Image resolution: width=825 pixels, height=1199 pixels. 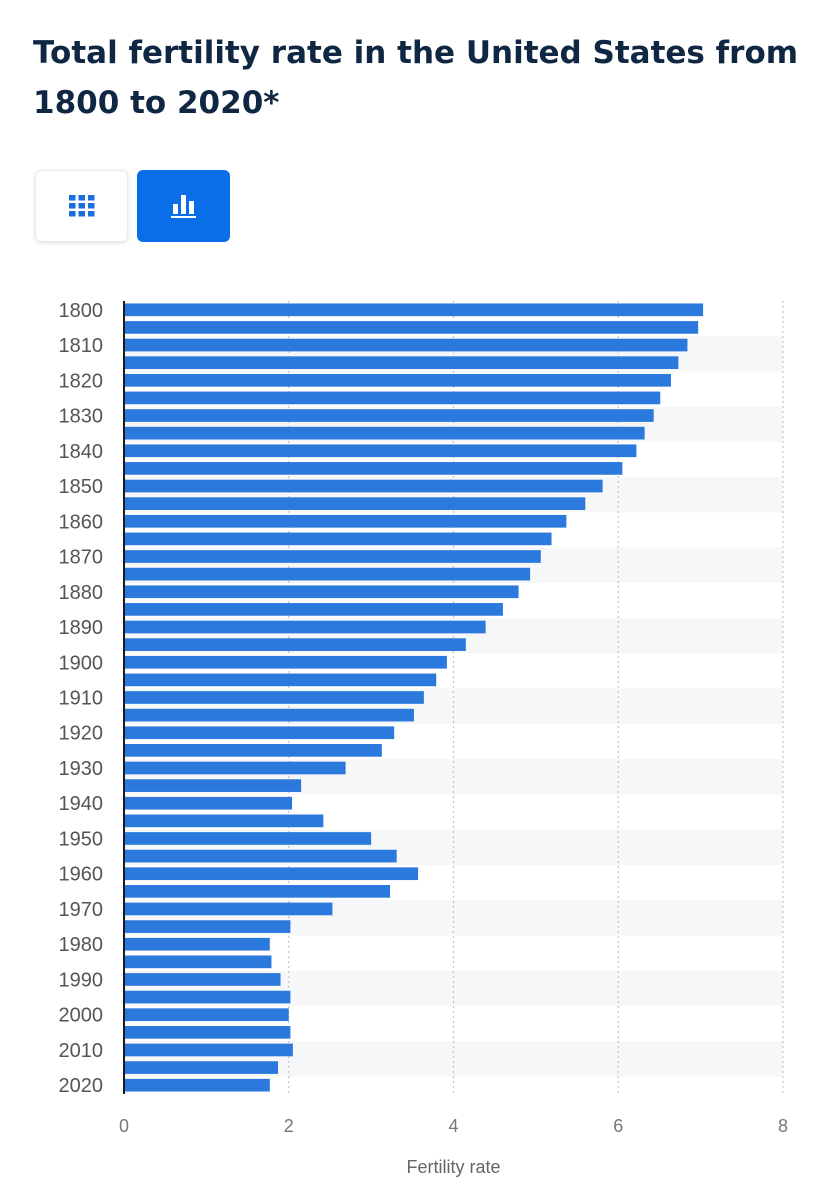 What do you see at coordinates (453, 1167) in the screenshot?
I see `x-axis-title: Fertility rate` at bounding box center [453, 1167].